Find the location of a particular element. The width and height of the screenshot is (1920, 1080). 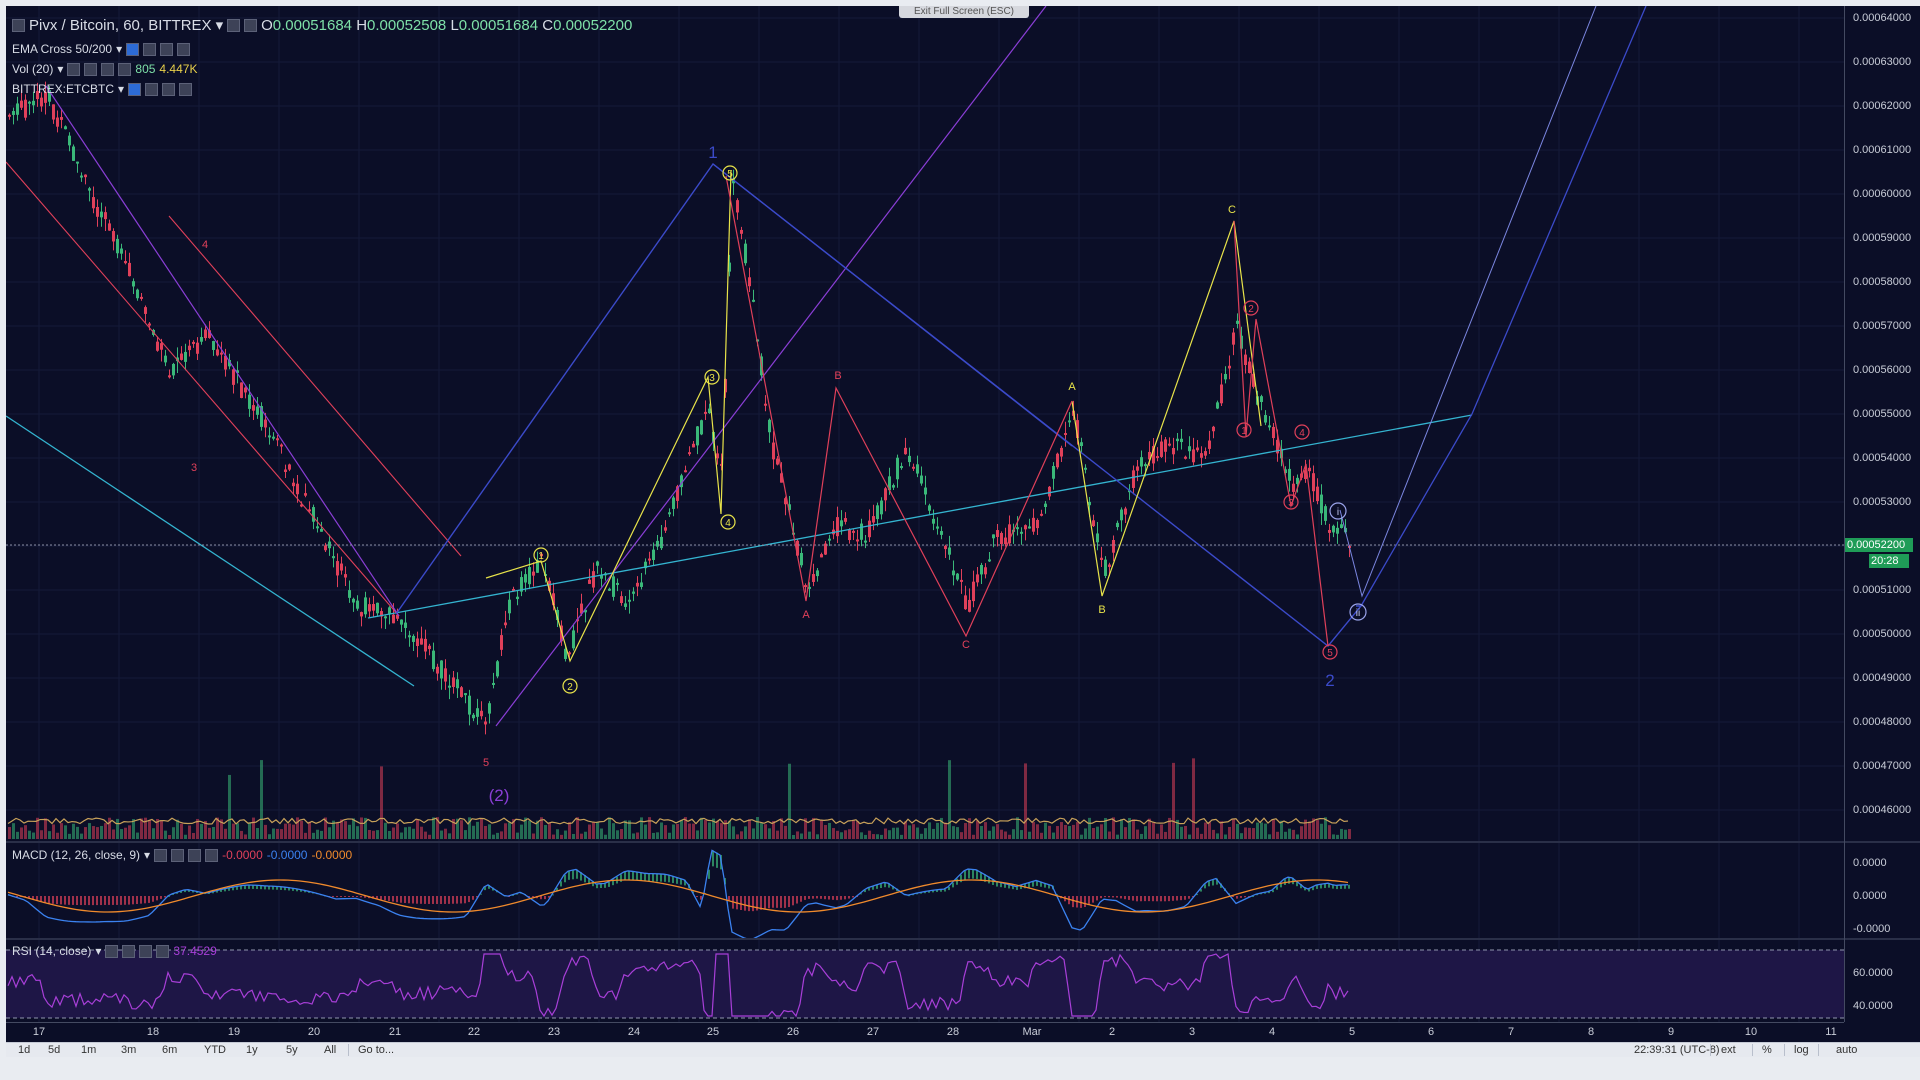

compare-label: BITTREX:ETCBTC is located at coordinates (63, 89).